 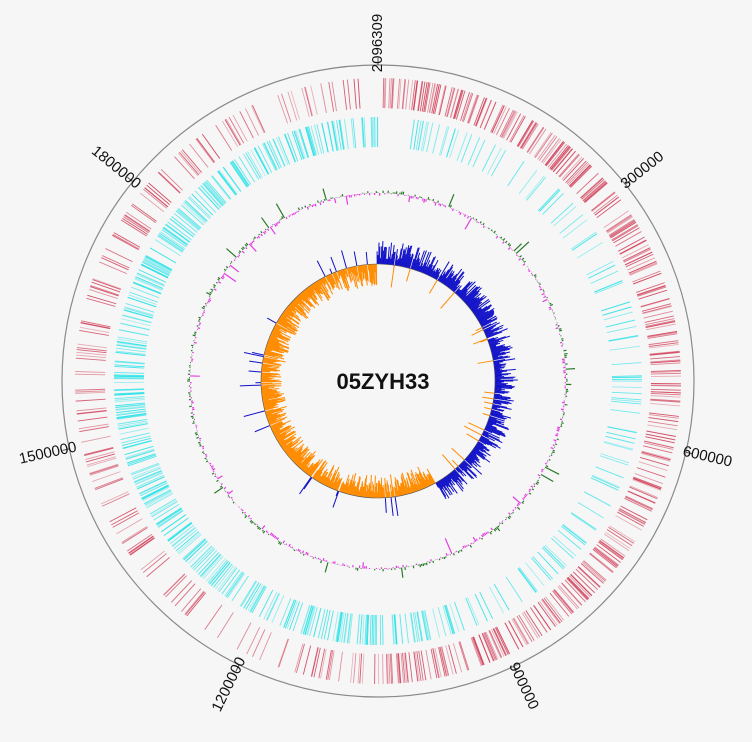 I want to click on tick-mark, so click(x=689, y=453).